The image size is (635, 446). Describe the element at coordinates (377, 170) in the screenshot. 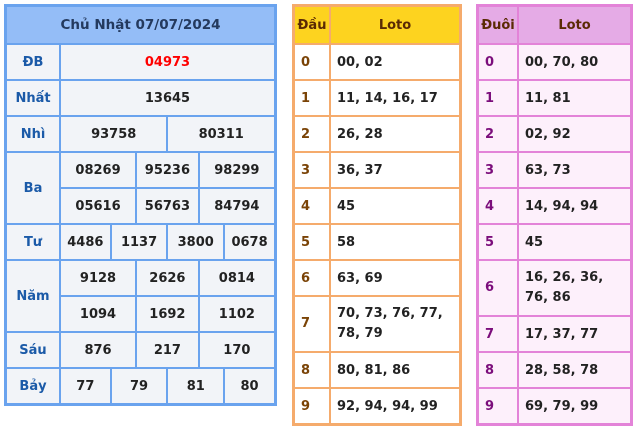

I see `dau-row: 3 36, 37` at that location.